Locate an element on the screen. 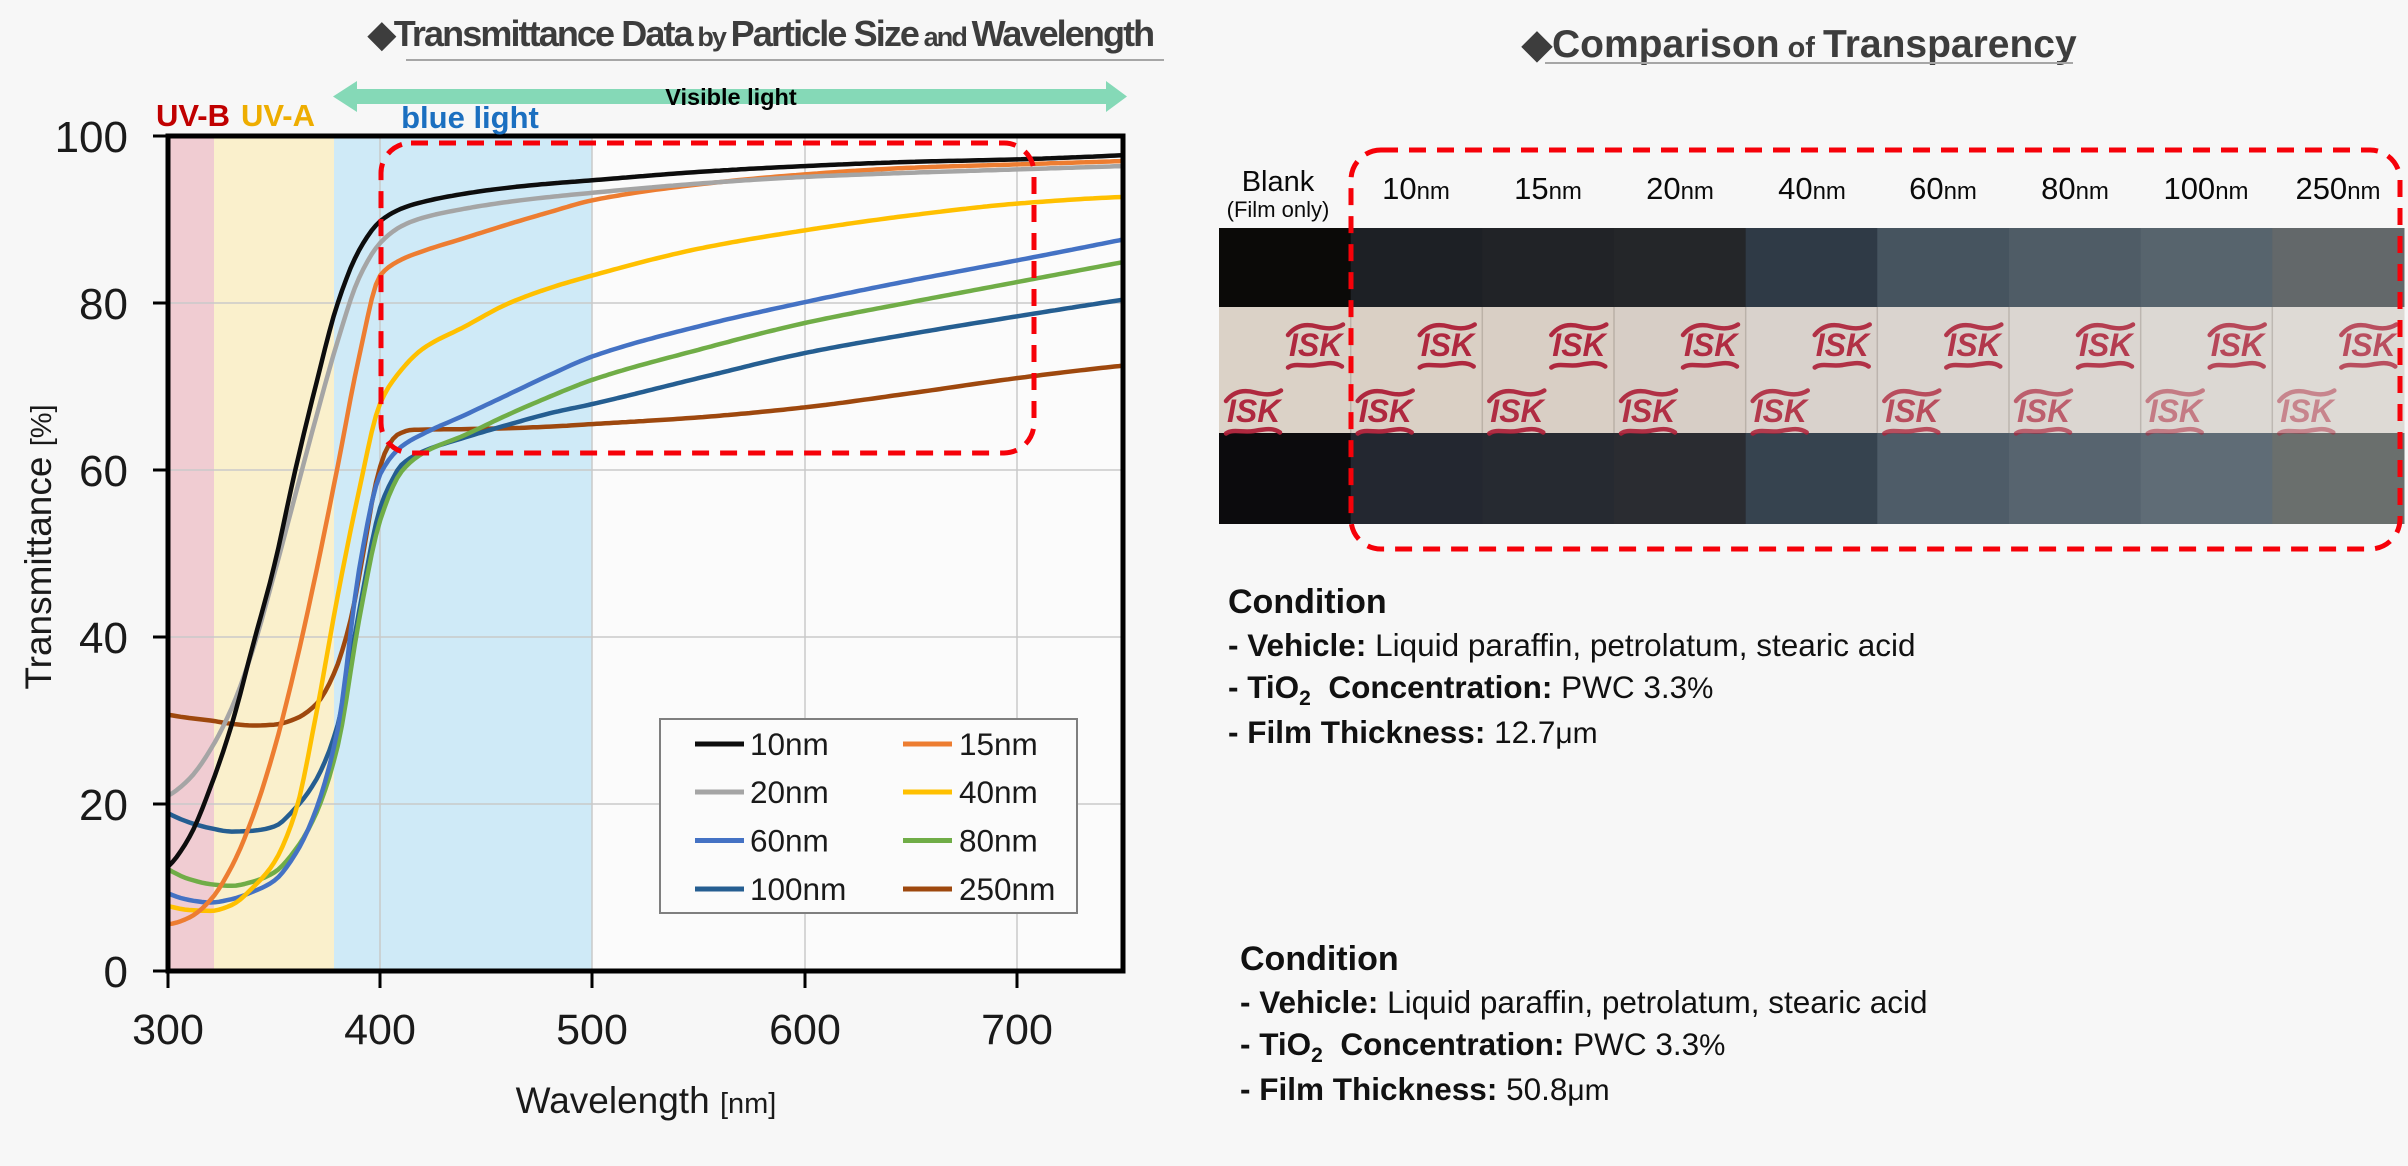 The width and height of the screenshot is (2408, 1166). svg-text: 60 is located at coordinates (103, 471).